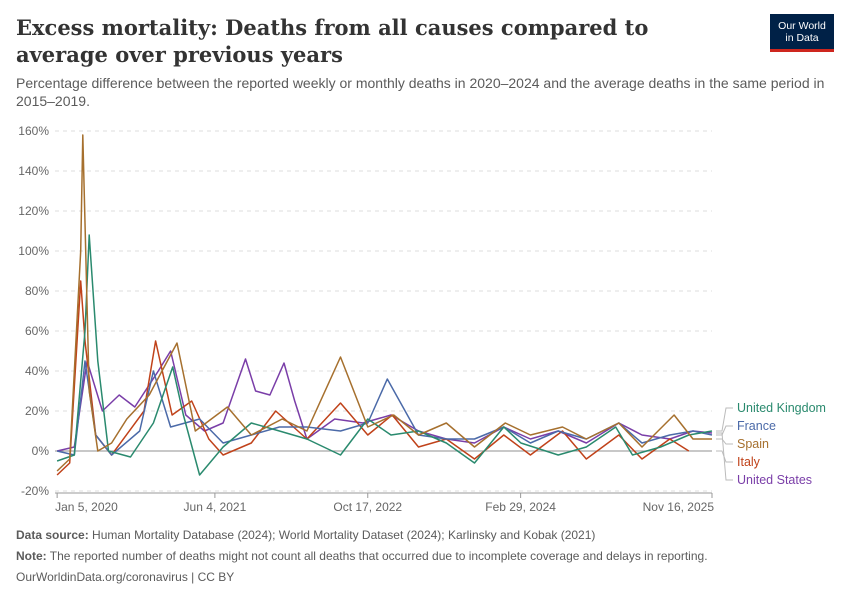  I want to click on data-source-label: Data source:, so click(52, 535).